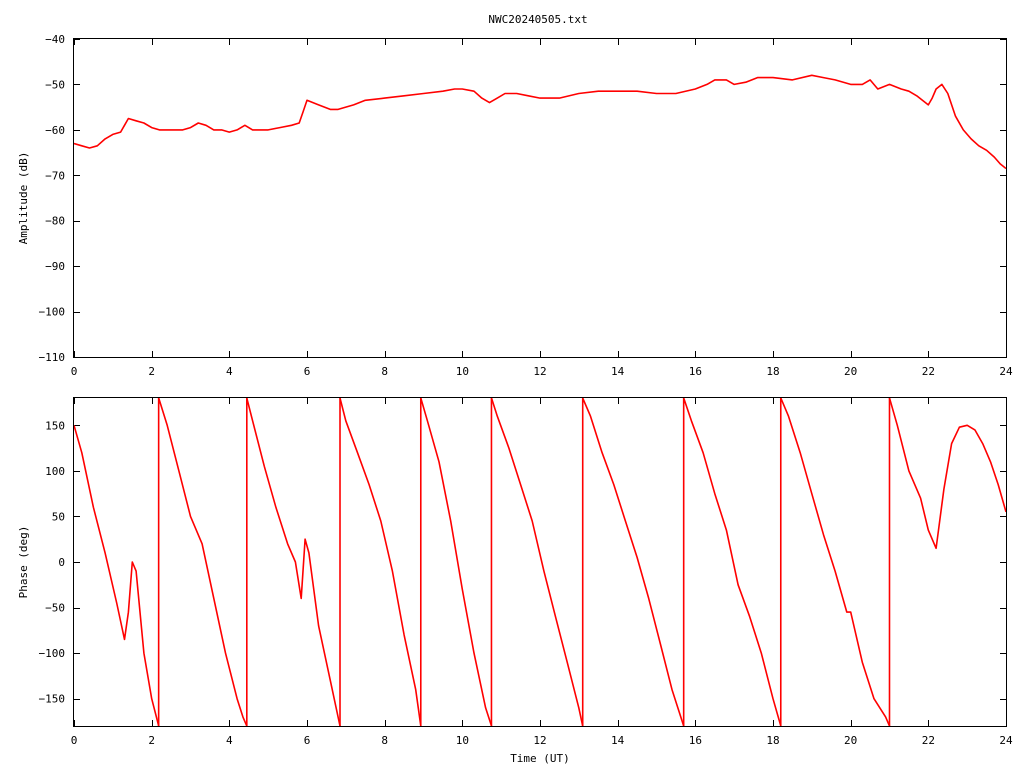 This screenshot has height=768, width=1024. What do you see at coordinates (55, 471) in the screenshot?
I see `phase-y-tick-label: 100` at bounding box center [55, 471].